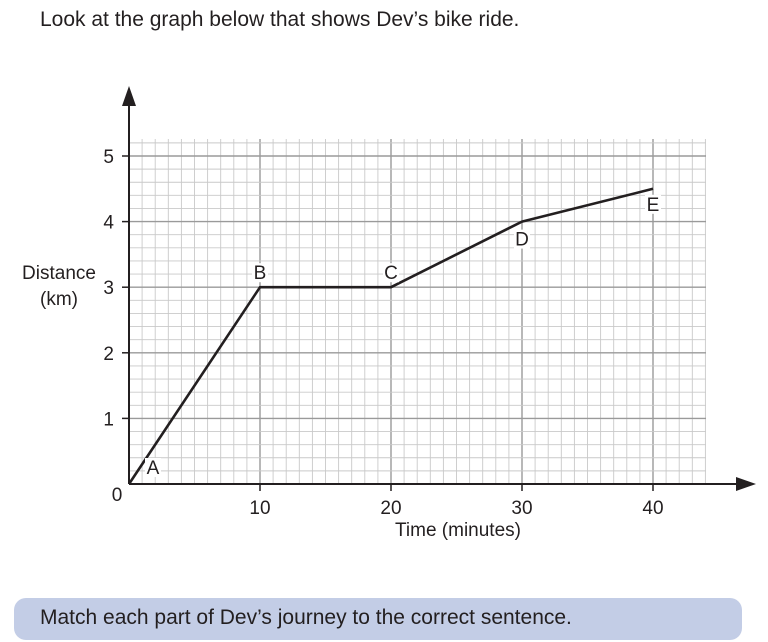 The width and height of the screenshot is (768, 642). I want to click on y-tick-label: 2, so click(108, 354).